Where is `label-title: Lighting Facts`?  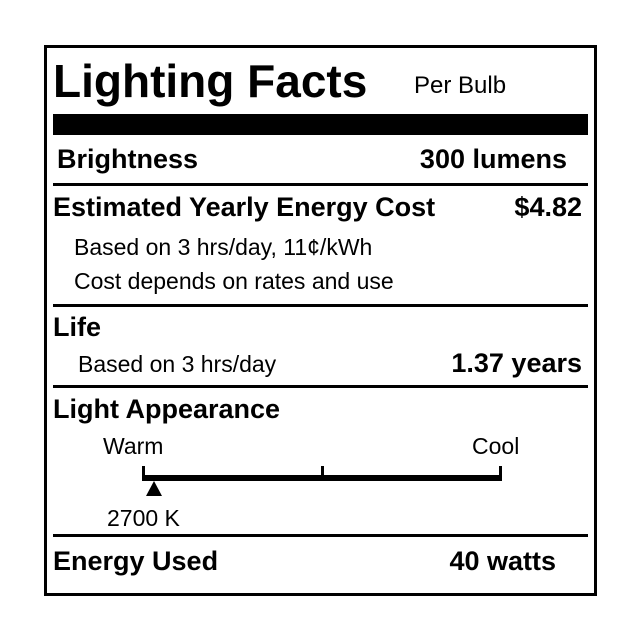 label-title: Lighting Facts is located at coordinates (210, 81).